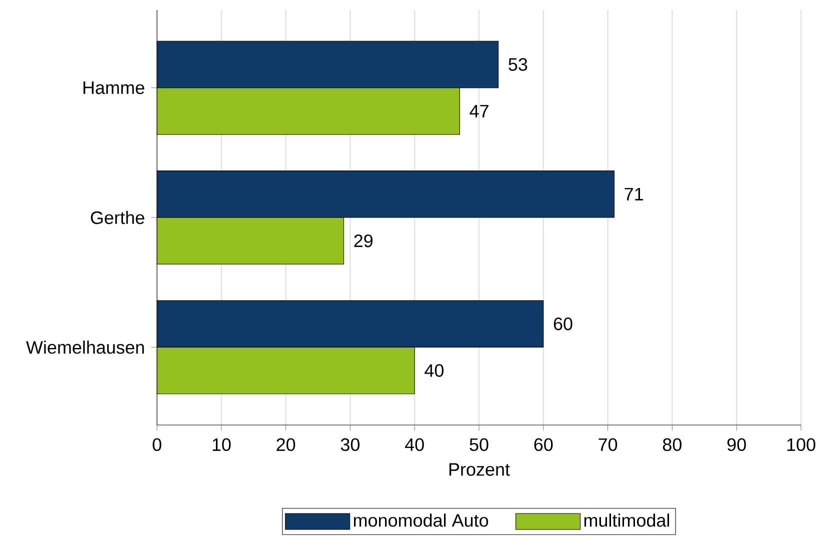 The height and width of the screenshot is (548, 822). Describe the element at coordinates (157, 445) in the screenshot. I see `x-tick-label: 0` at that location.